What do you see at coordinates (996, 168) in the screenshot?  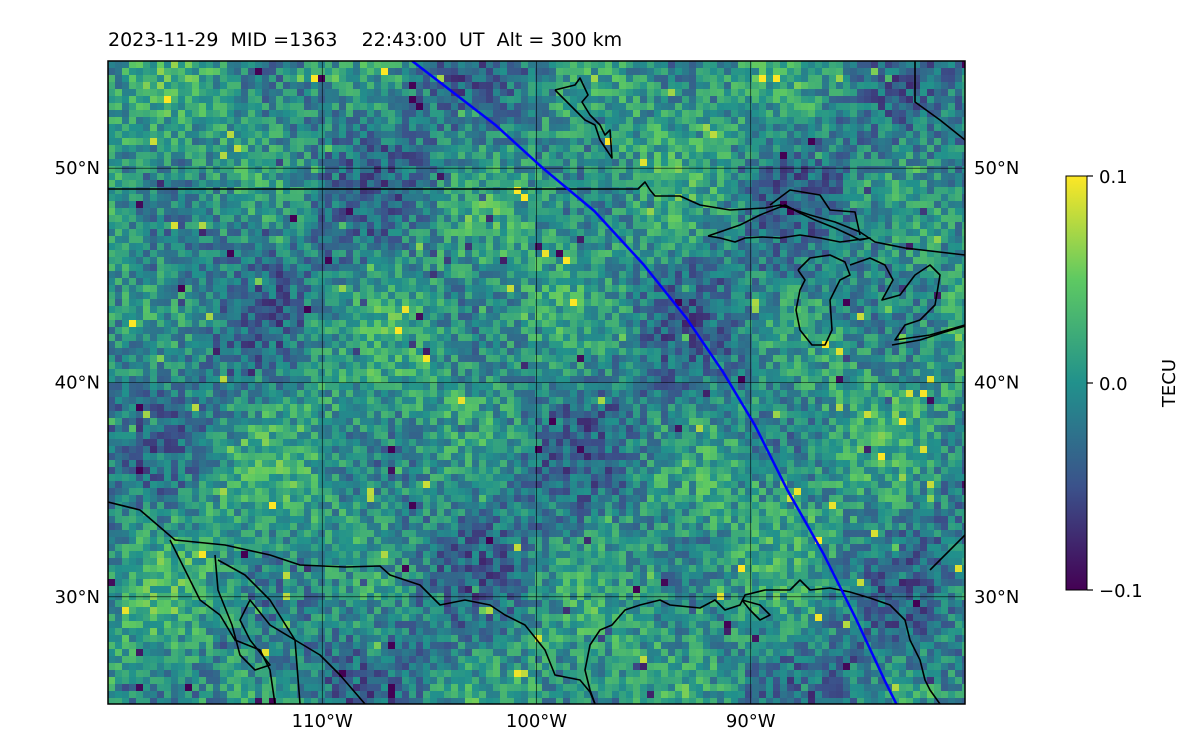 I see `lat-label-right: 50°N` at bounding box center [996, 168].